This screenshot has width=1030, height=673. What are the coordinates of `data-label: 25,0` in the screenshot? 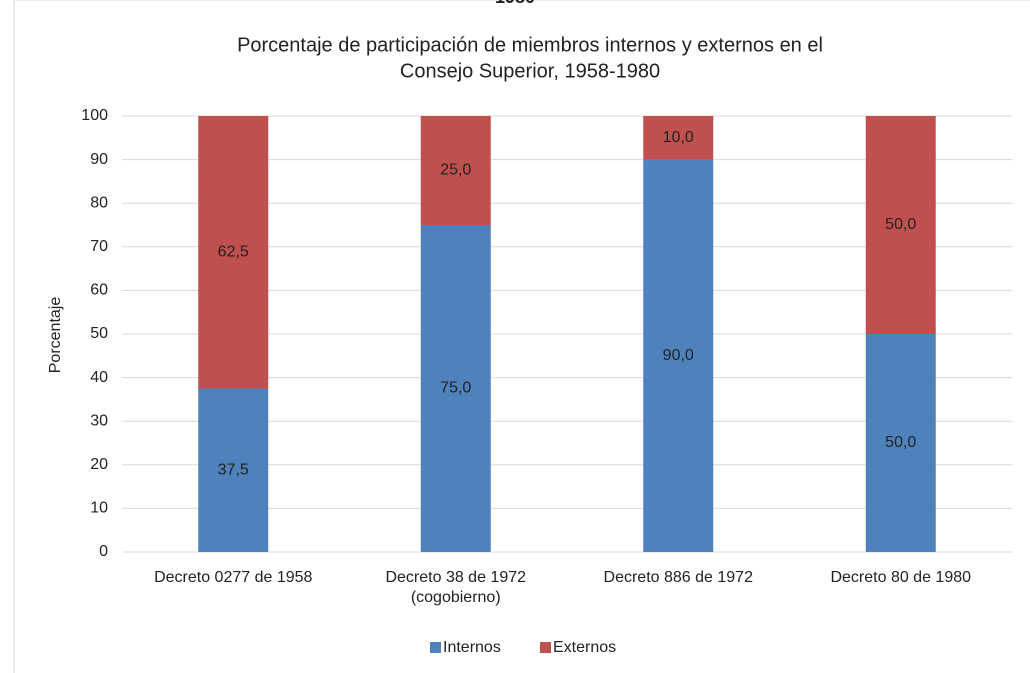 It's located at (455, 170).